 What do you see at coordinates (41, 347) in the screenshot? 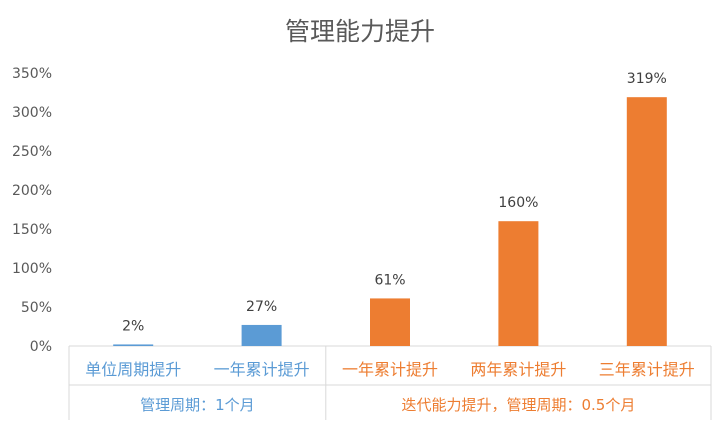
I see `y-tick-label: 0%` at bounding box center [41, 347].